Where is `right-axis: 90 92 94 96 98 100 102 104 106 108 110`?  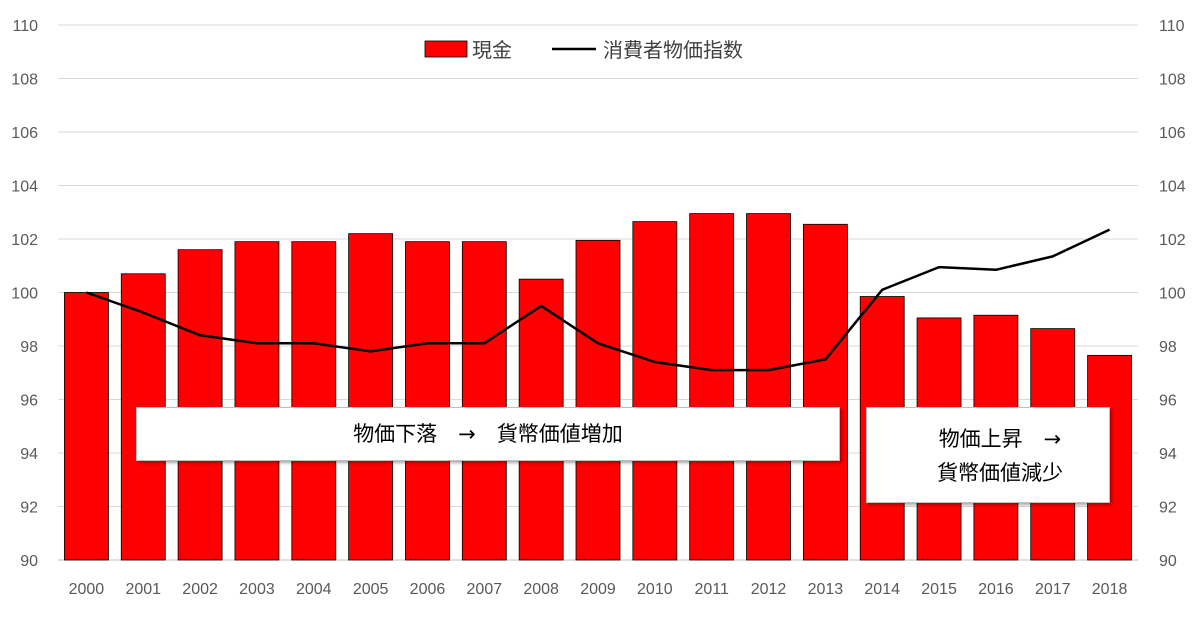 right-axis: 90 92 94 96 98 100 102 104 106 108 110 is located at coordinates (1172, 294).